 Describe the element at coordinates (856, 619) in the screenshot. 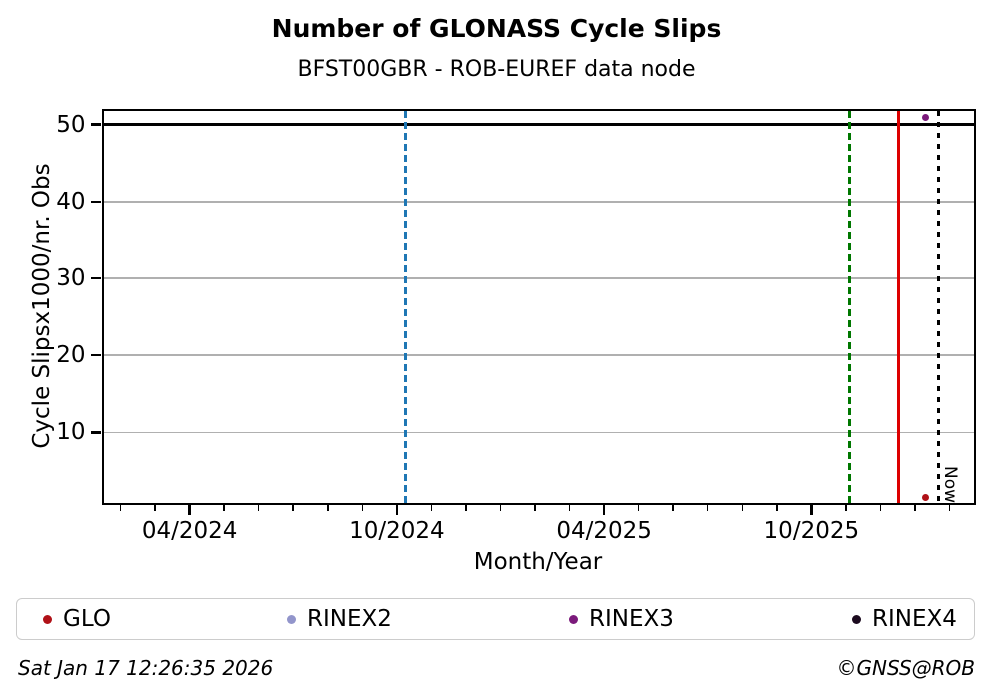

I see `rinex4-marker-icon` at that location.